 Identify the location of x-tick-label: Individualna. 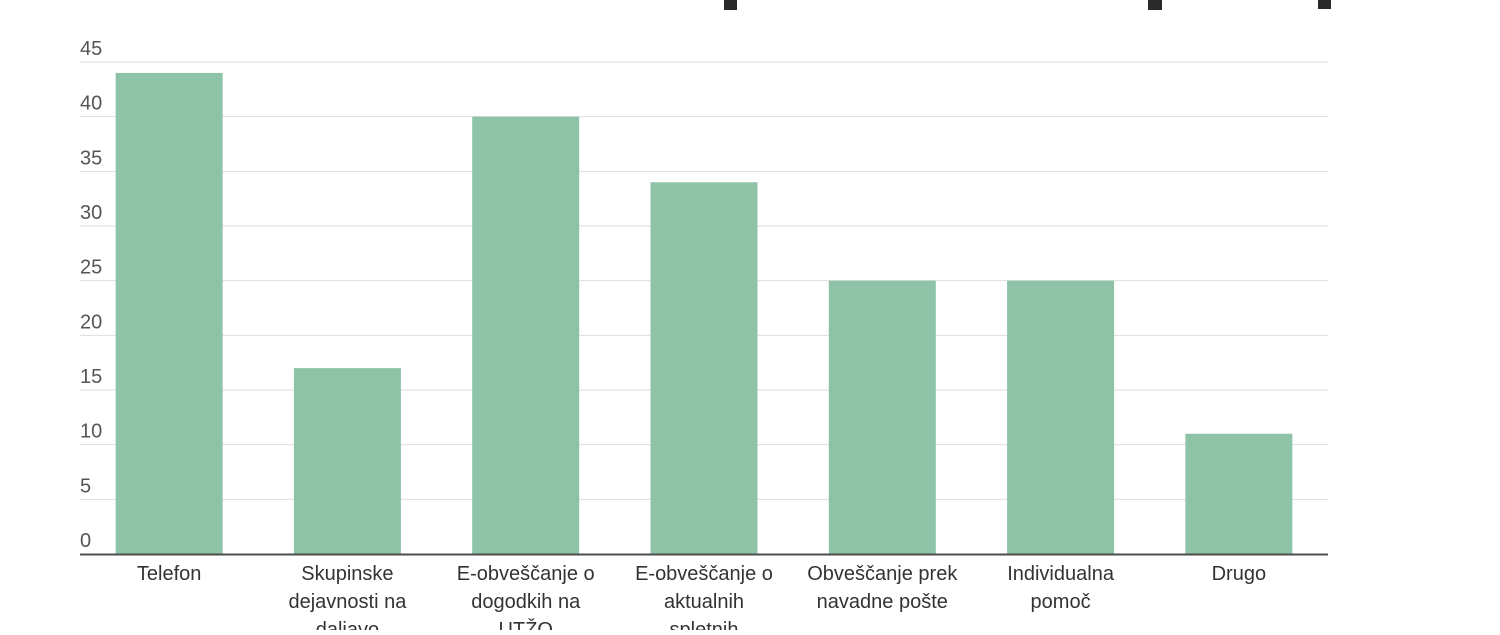
(1061, 574).